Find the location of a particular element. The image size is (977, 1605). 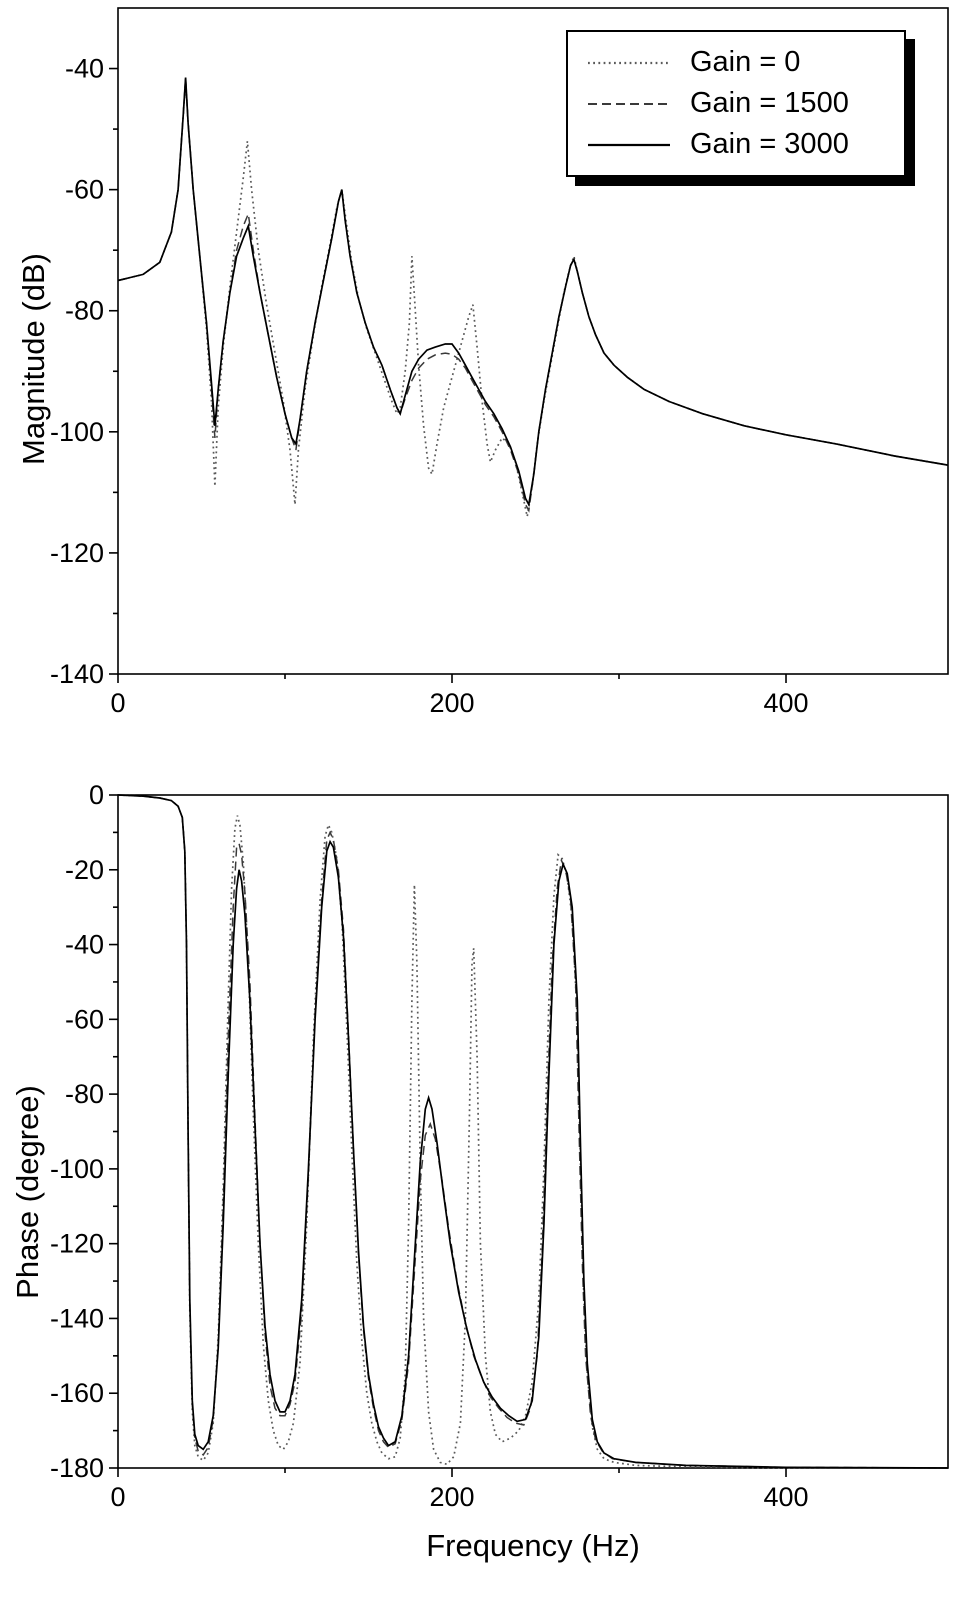

legend-label-gain-3000: Gain = 3000 is located at coordinates (769, 144).